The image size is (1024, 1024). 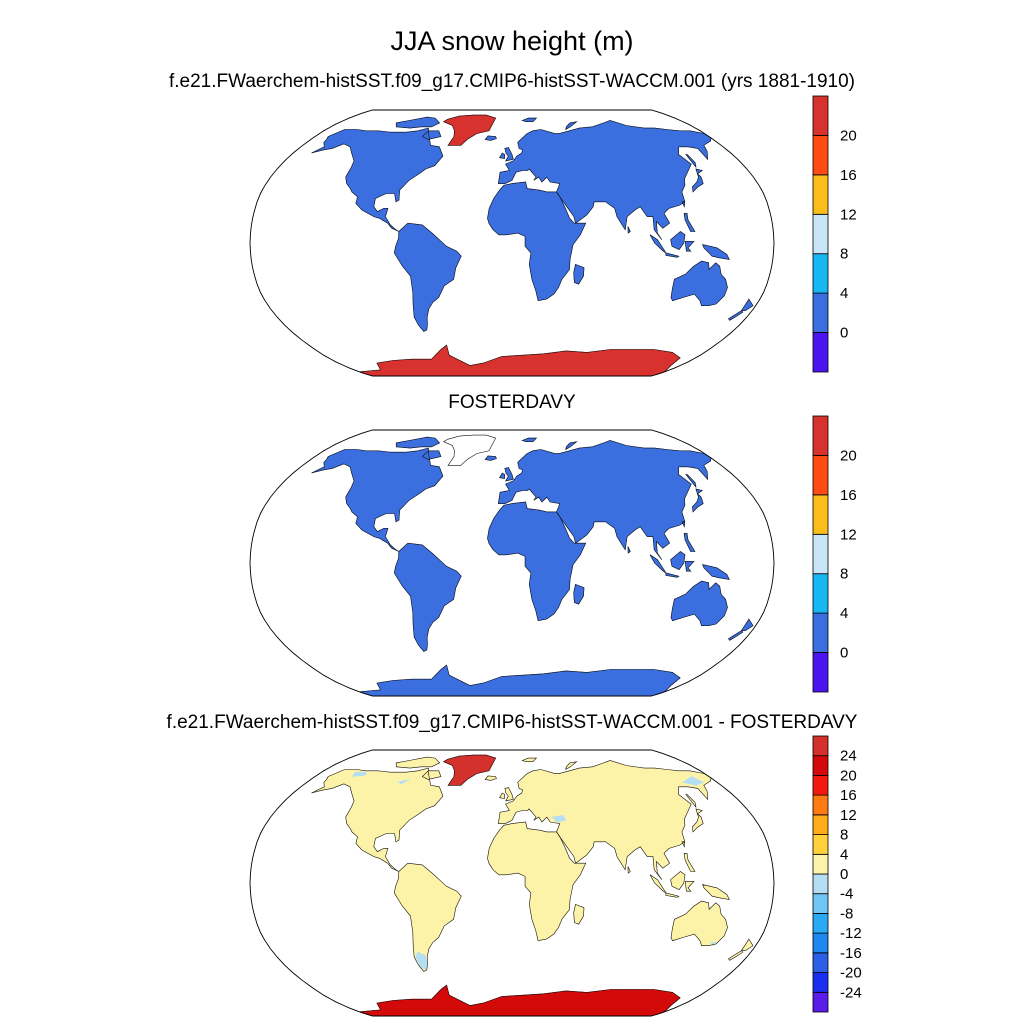 I want to click on region-patagonia, so click(x=421, y=961).